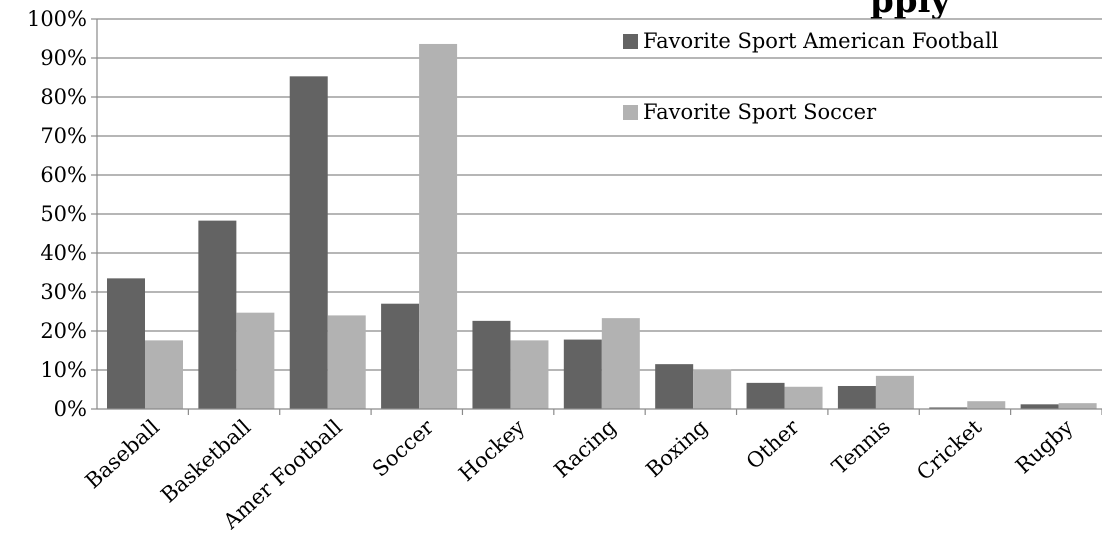 This screenshot has width=1102, height=558. What do you see at coordinates (63, 136) in the screenshot?
I see `y-tick-label: 70%` at bounding box center [63, 136].